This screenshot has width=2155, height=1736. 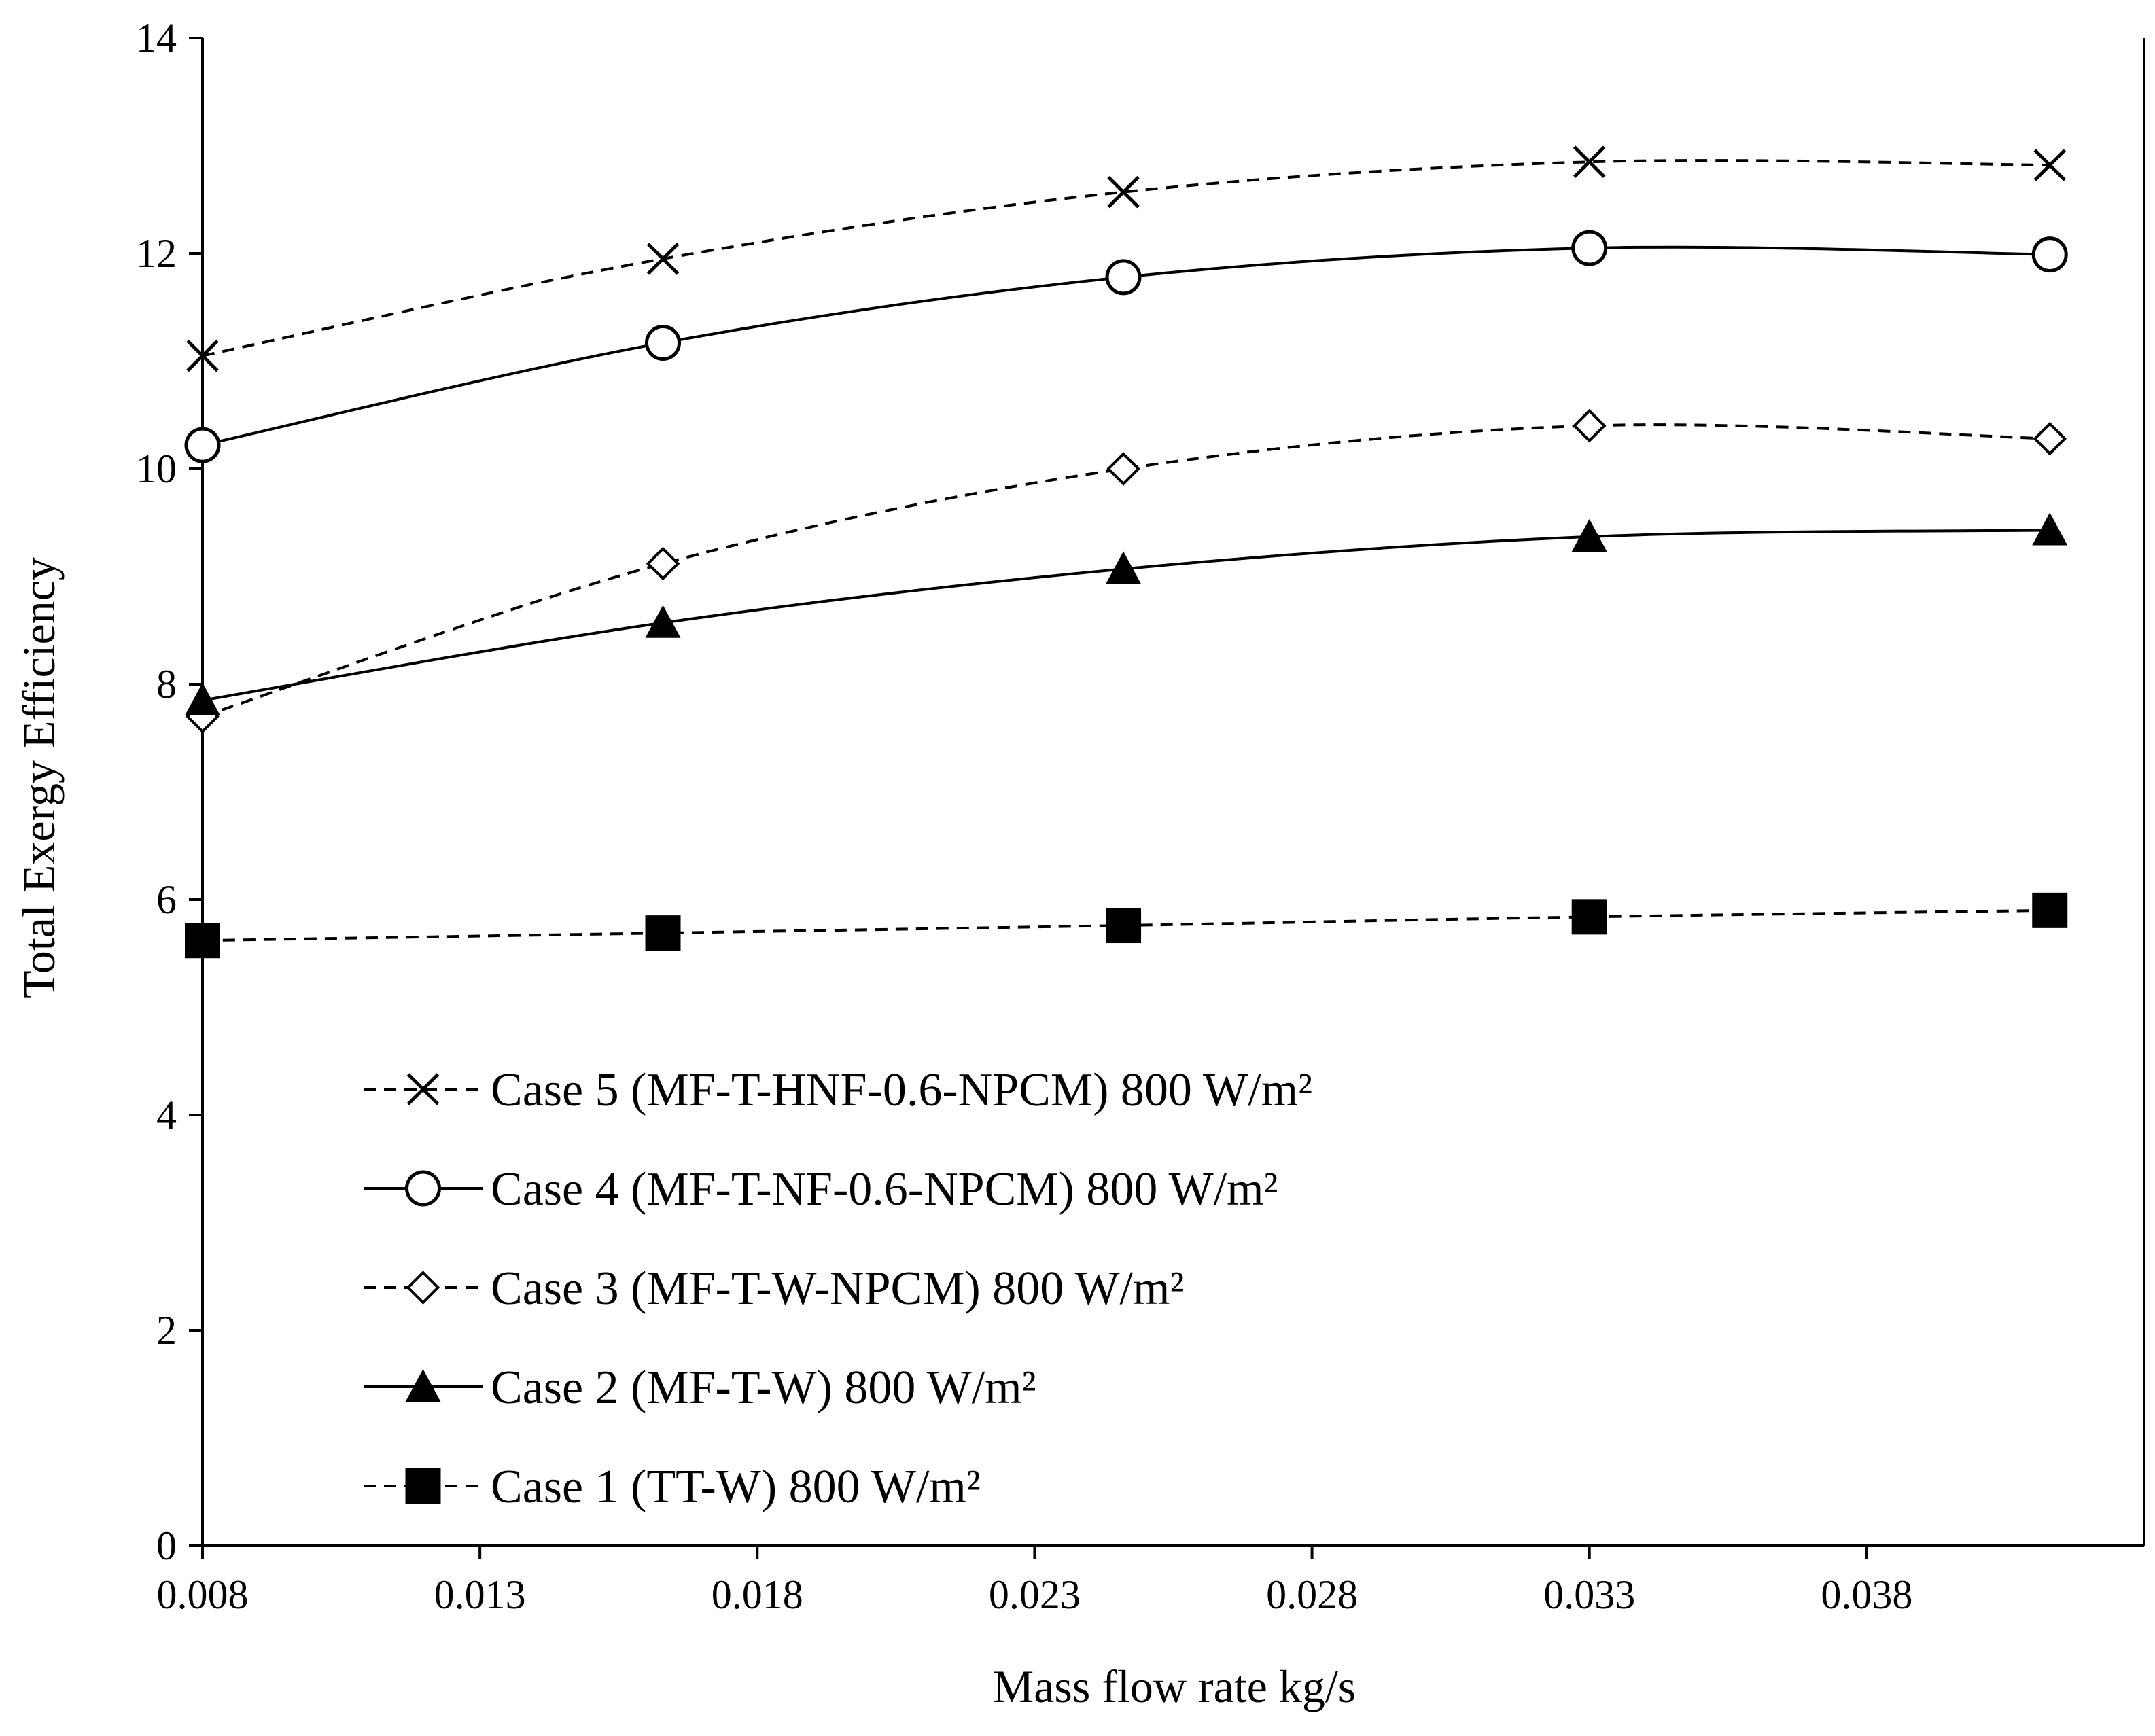 I want to click on legend-item: Case 5 (MF-T-HNF-0.6-NPCM) 800 W/m², so click(x=838, y=1090).